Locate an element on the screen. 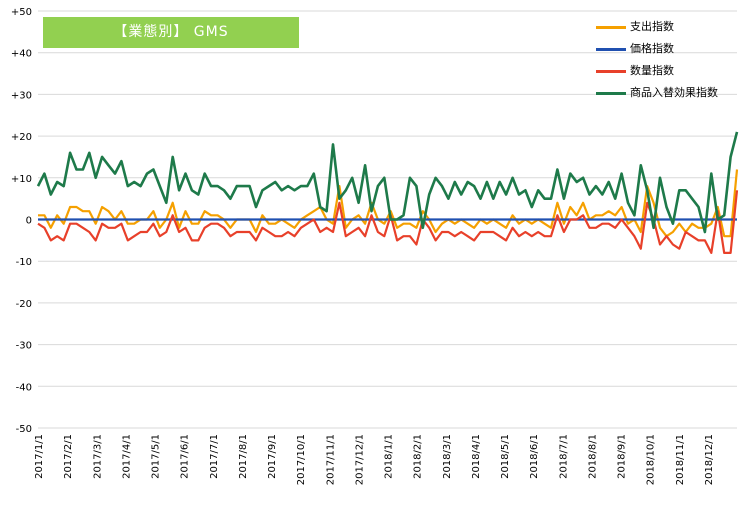 The image size is (742, 509). x-tick-label: 2018/7/1 is located at coordinates (563, 456).